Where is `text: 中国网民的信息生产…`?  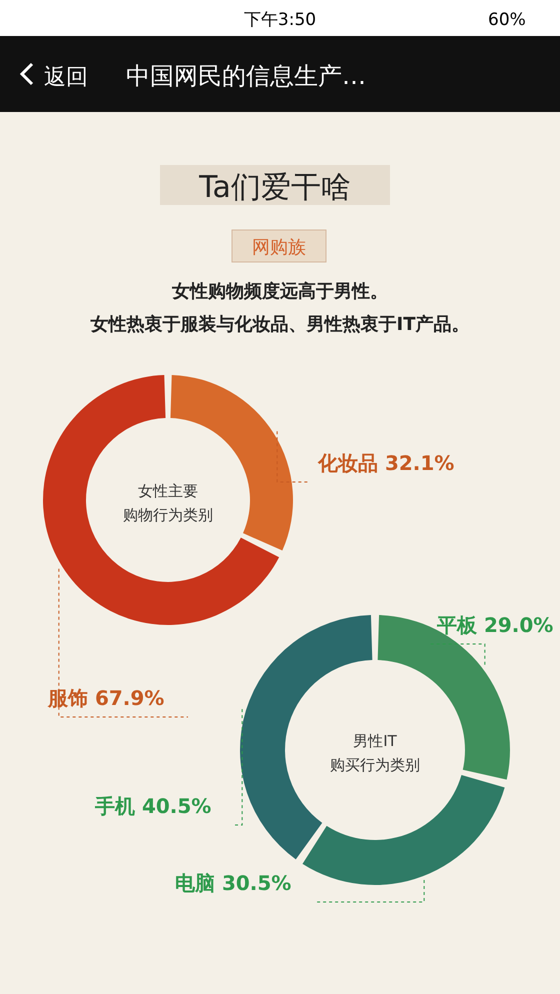
text: 中国网民的信息生产… is located at coordinates (246, 76).